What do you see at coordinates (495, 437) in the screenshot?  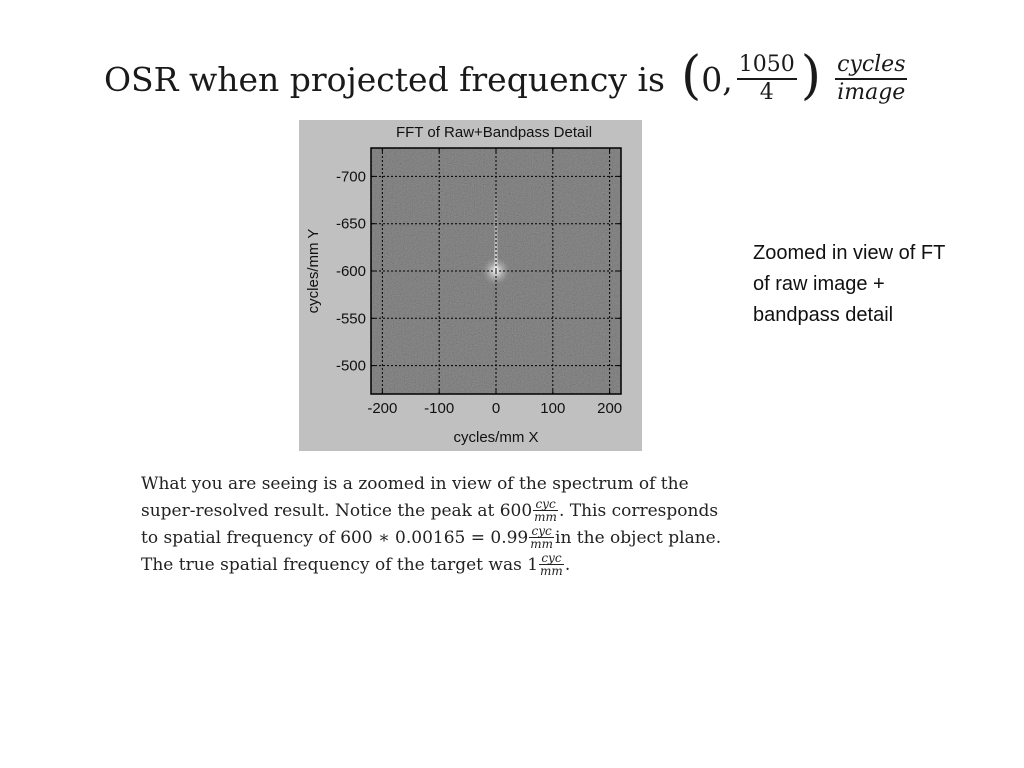 I see `x-axis-label: cycles/mm X` at bounding box center [495, 437].